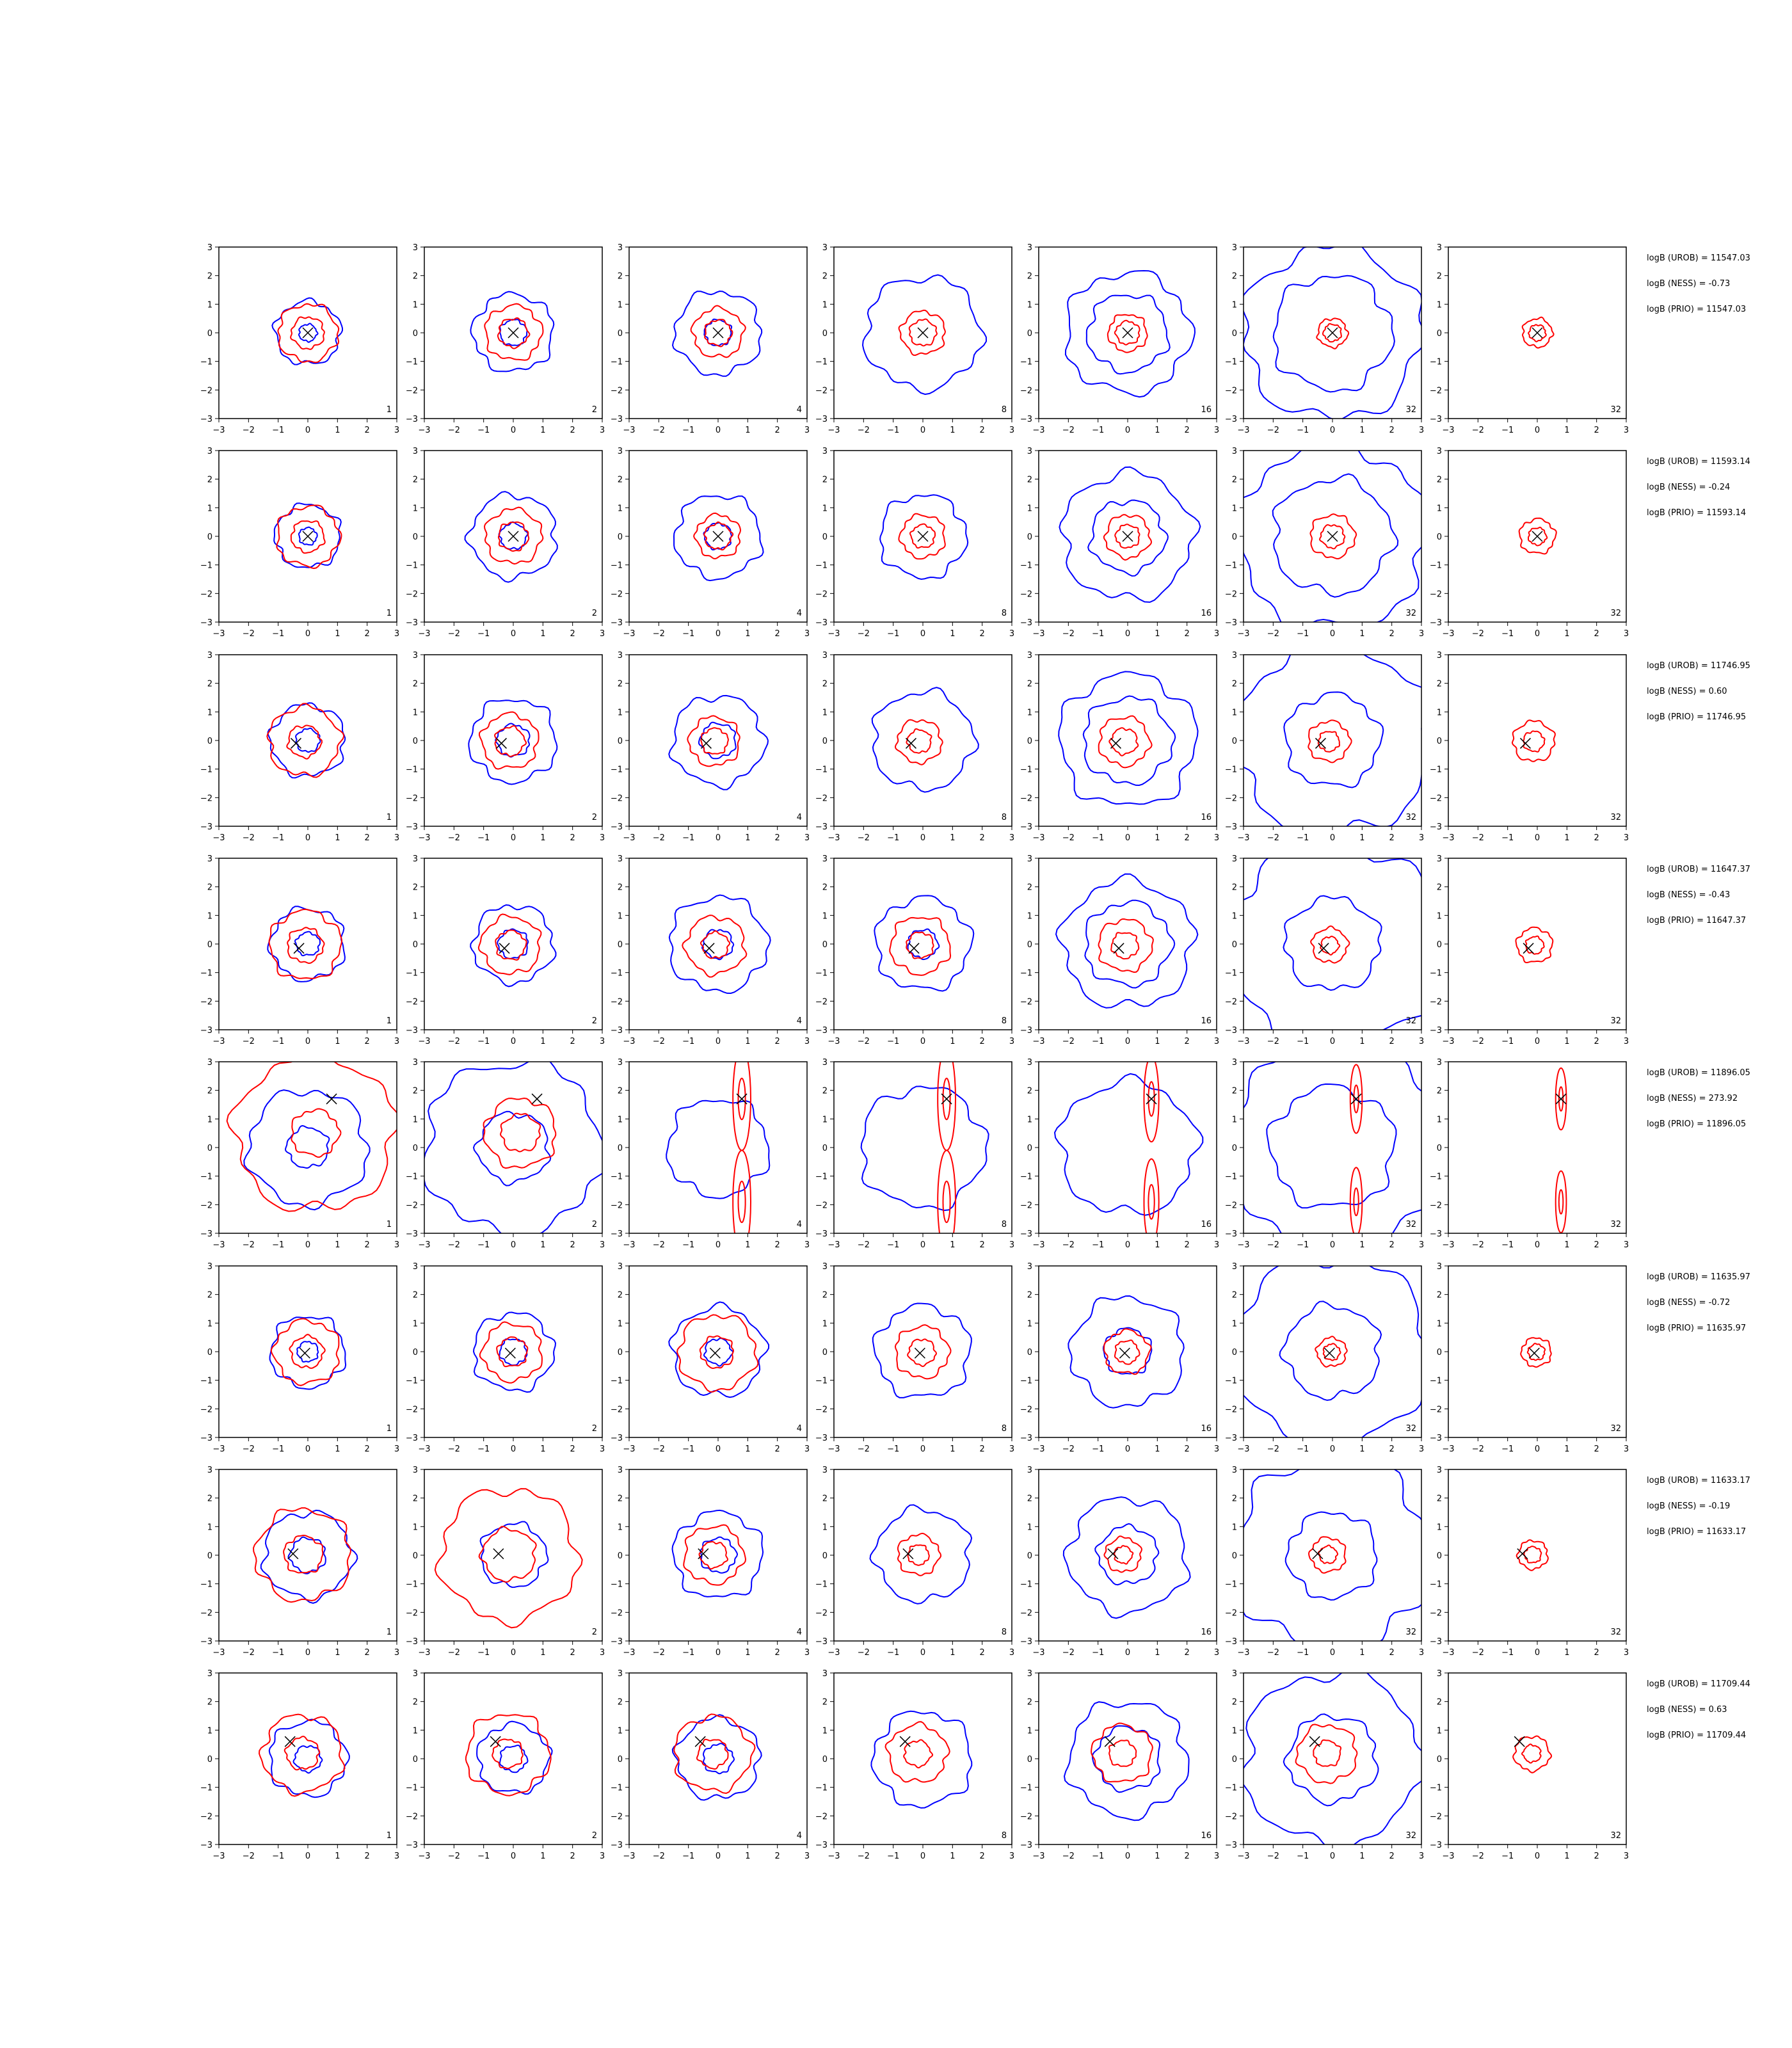  Describe the element at coordinates (1410, 1836) in the screenshot. I see `panel-count-label: 32` at that location.